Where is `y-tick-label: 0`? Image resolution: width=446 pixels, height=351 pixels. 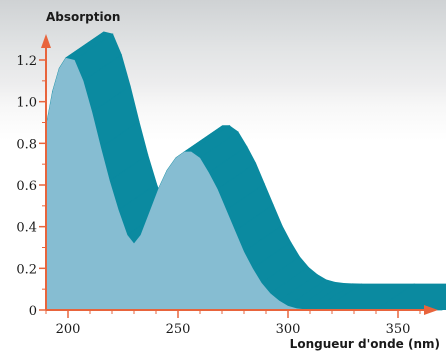
y-tick-label: 0 is located at coordinates (33, 311).